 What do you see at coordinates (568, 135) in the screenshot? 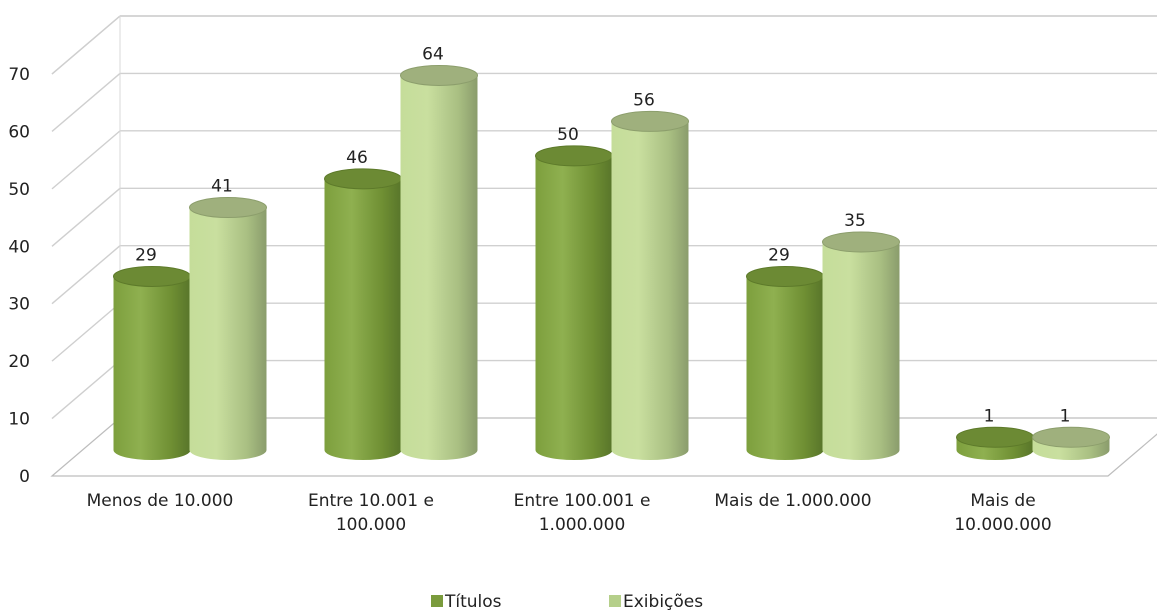
I see `data-label: 50` at bounding box center [568, 135].